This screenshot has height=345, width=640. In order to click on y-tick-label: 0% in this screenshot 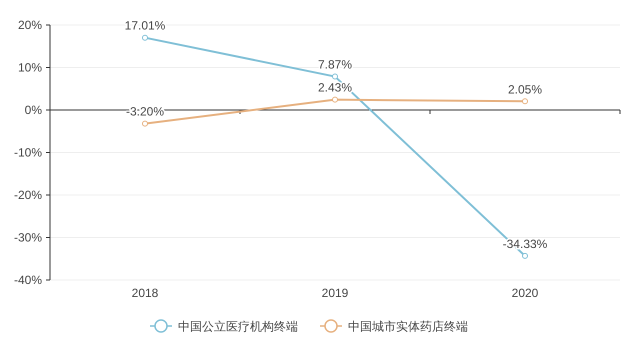, I will do `click(33, 110)`.